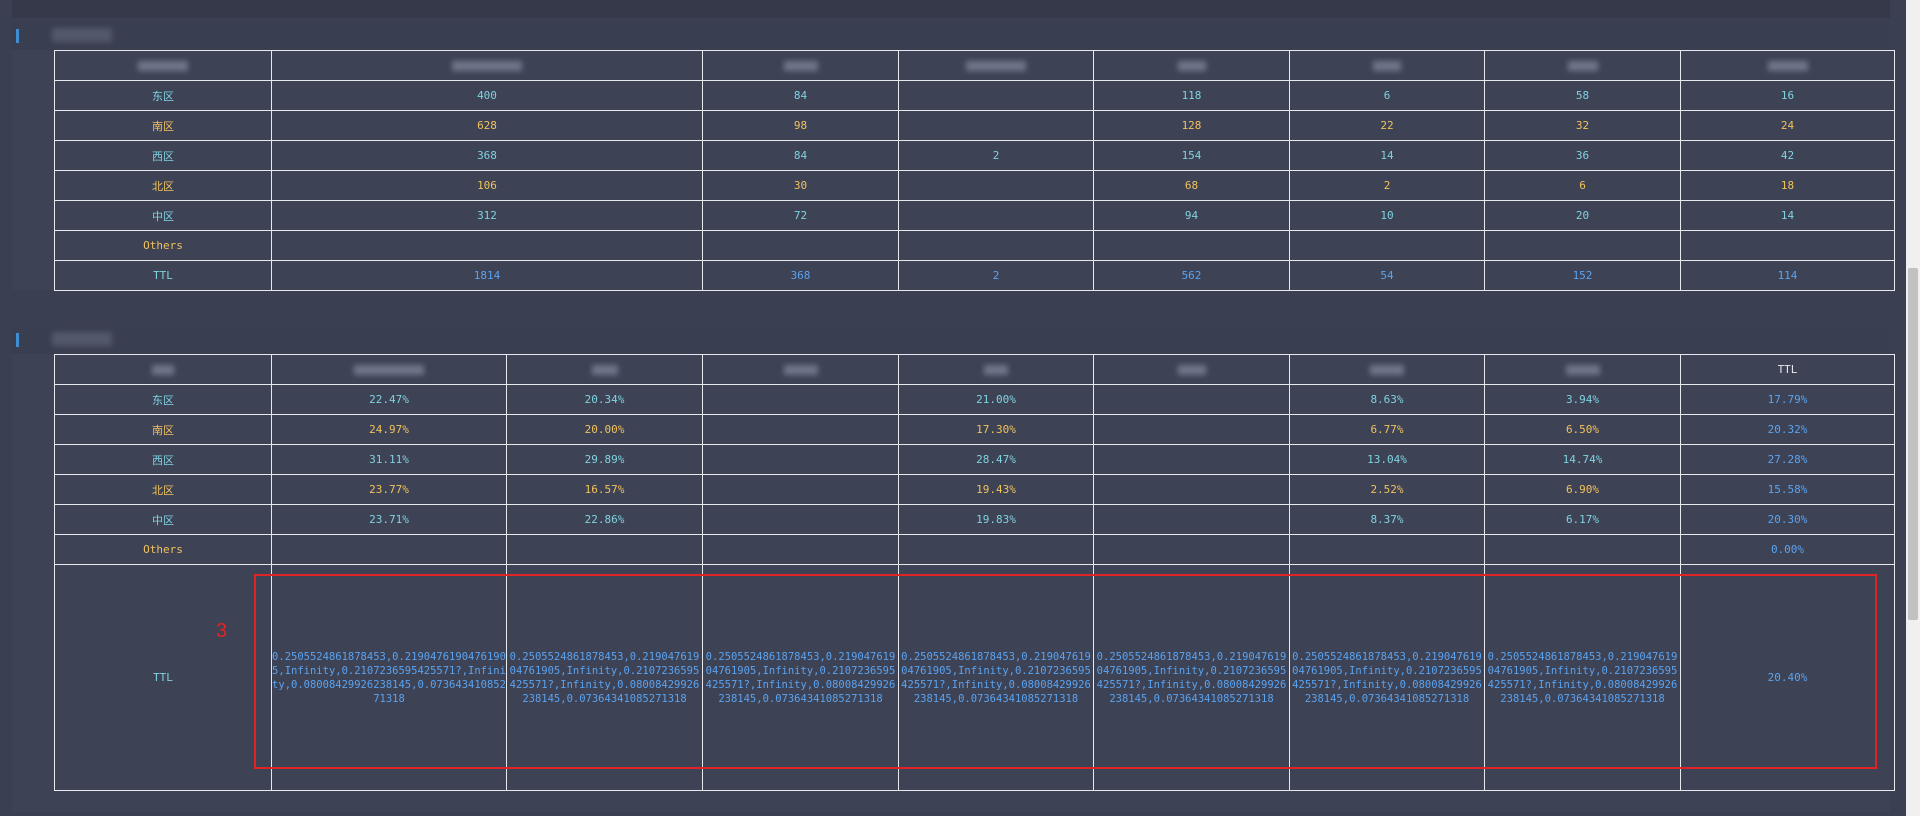  I want to click on data-cell: 6.77%, so click(1387, 429).